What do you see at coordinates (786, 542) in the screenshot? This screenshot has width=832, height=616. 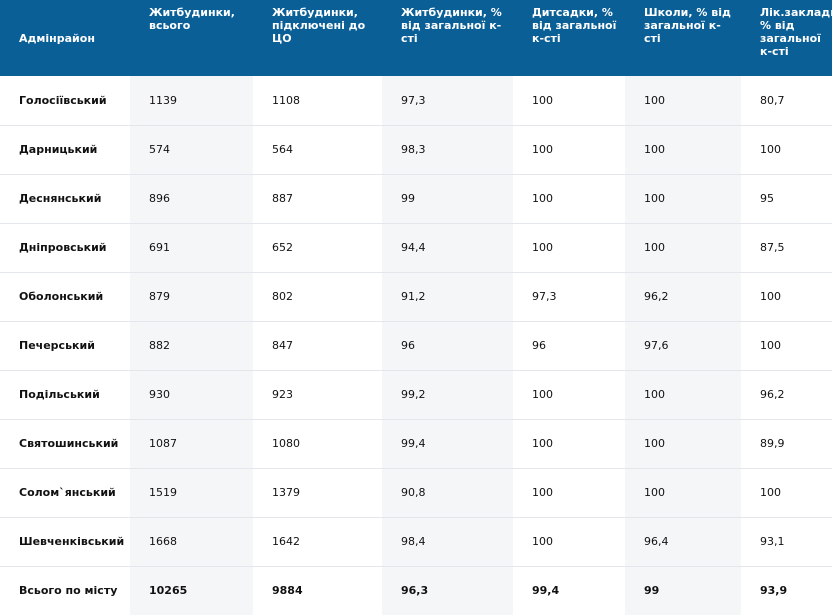 I see `cell-medical-percent: 93,1` at bounding box center [786, 542].